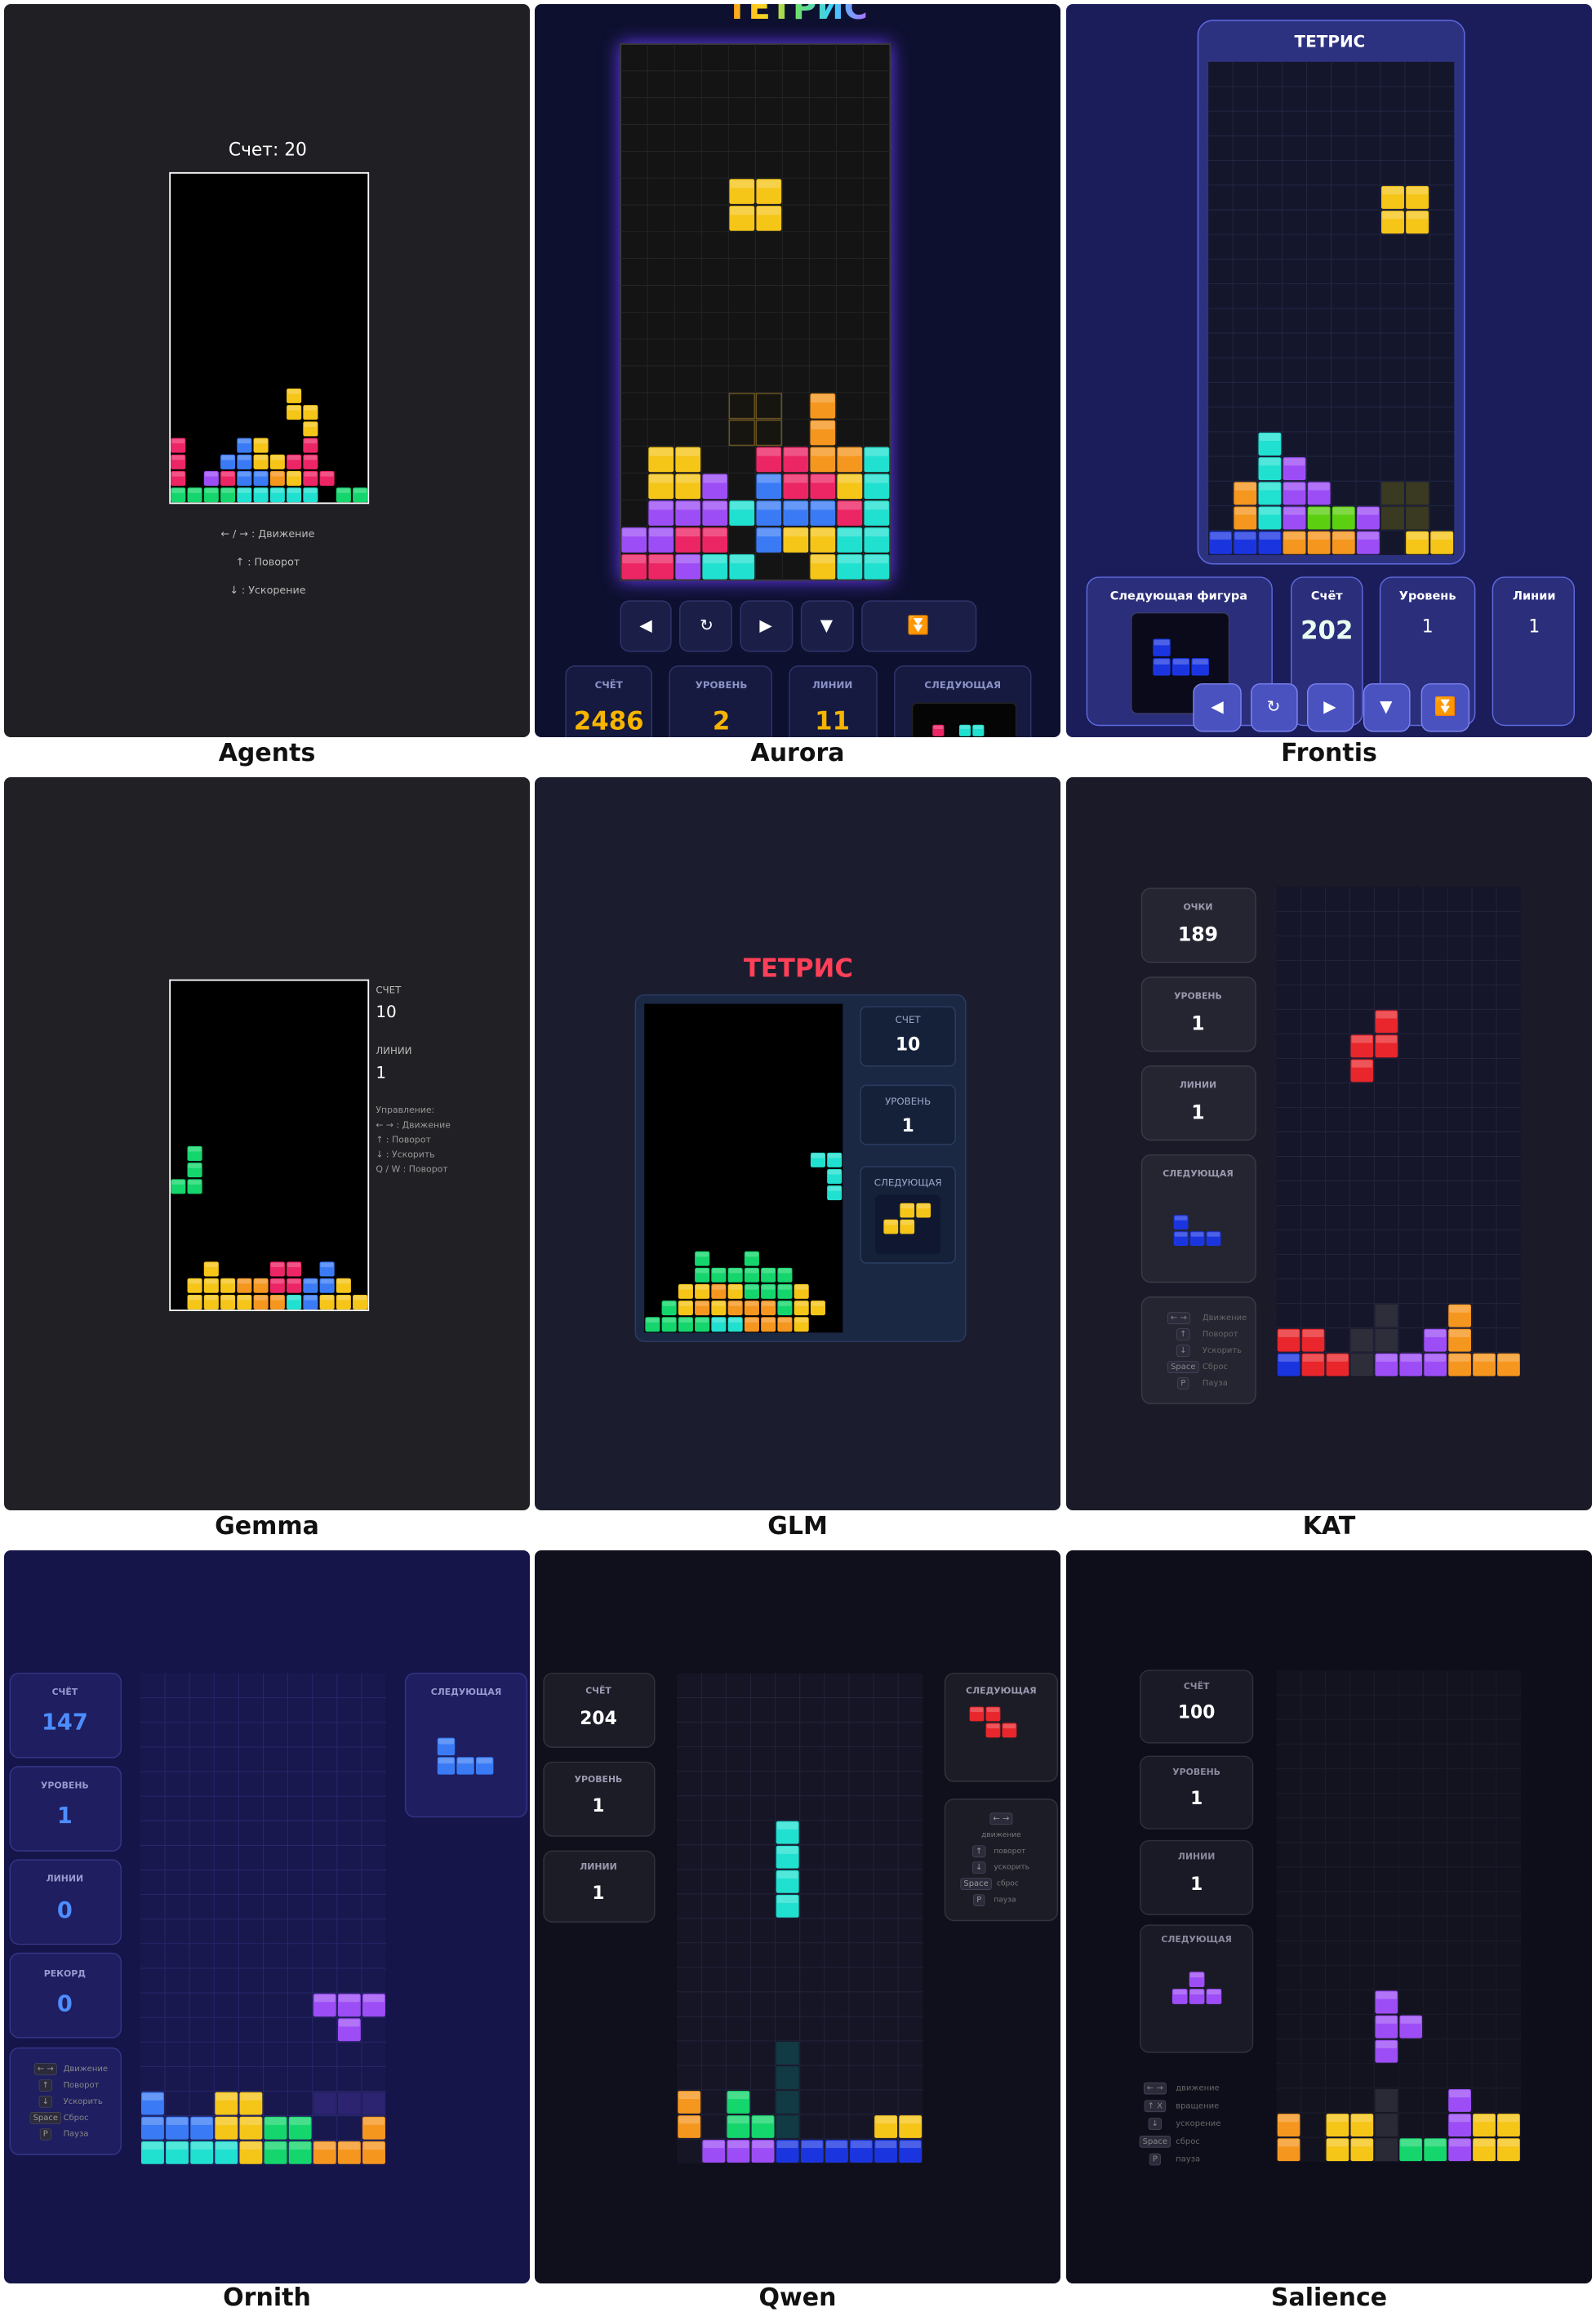 The width and height of the screenshot is (1596, 2321). Describe the element at coordinates (1329, 2297) in the screenshot. I see `panel-label: Salience` at that location.